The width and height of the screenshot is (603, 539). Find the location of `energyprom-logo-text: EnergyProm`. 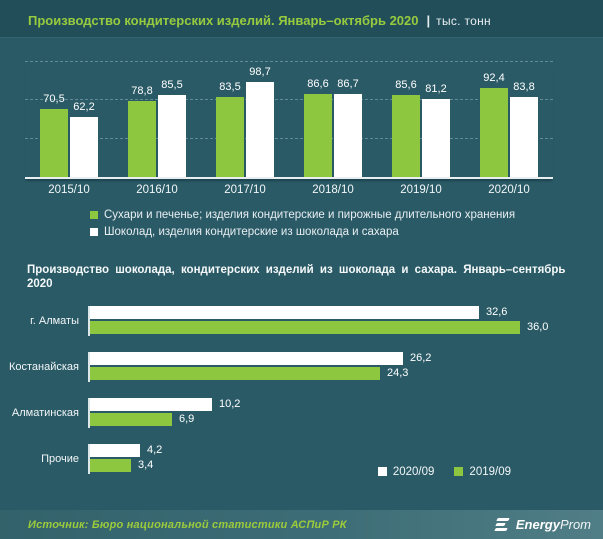

energyprom-logo-text: EnergyProm is located at coordinates (553, 524).